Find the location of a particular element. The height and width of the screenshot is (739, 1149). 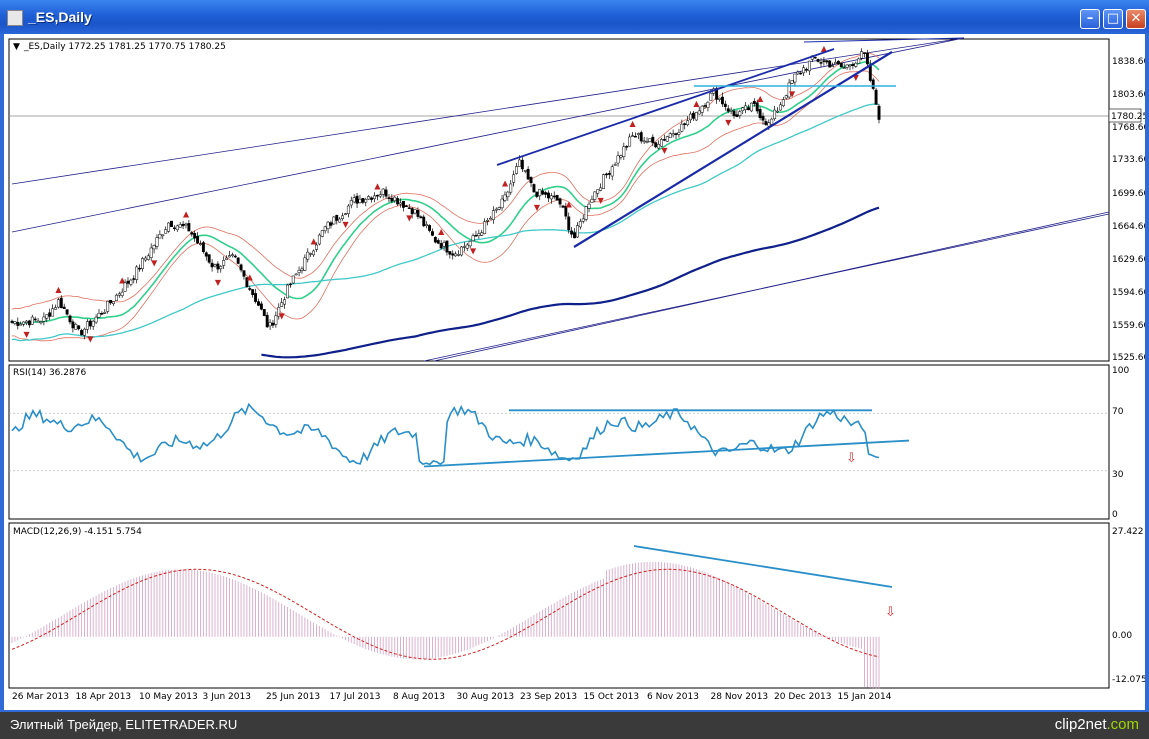

rsi-support is located at coordinates (666, 453).